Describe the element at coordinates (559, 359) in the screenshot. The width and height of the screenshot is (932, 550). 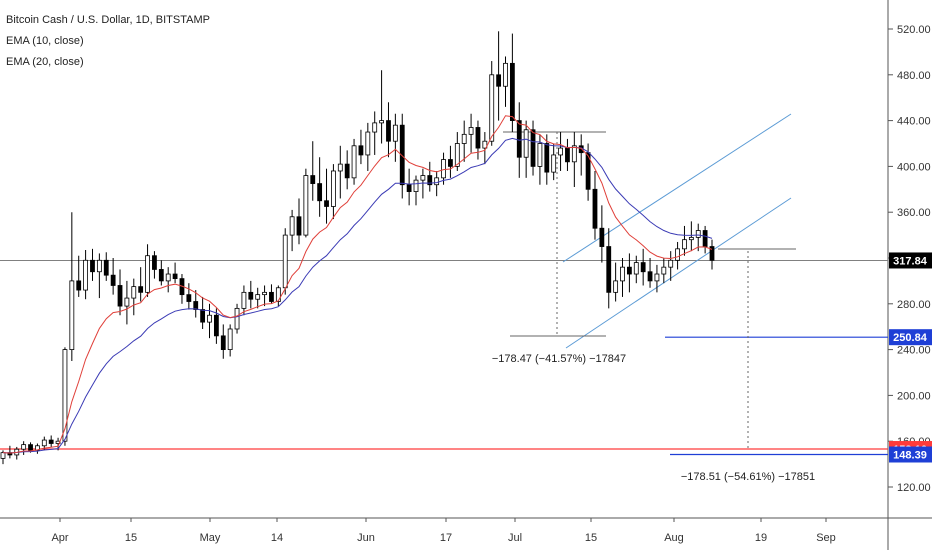
I see `measurement-label-1: −178.47 (−41.57%) −17847` at that location.